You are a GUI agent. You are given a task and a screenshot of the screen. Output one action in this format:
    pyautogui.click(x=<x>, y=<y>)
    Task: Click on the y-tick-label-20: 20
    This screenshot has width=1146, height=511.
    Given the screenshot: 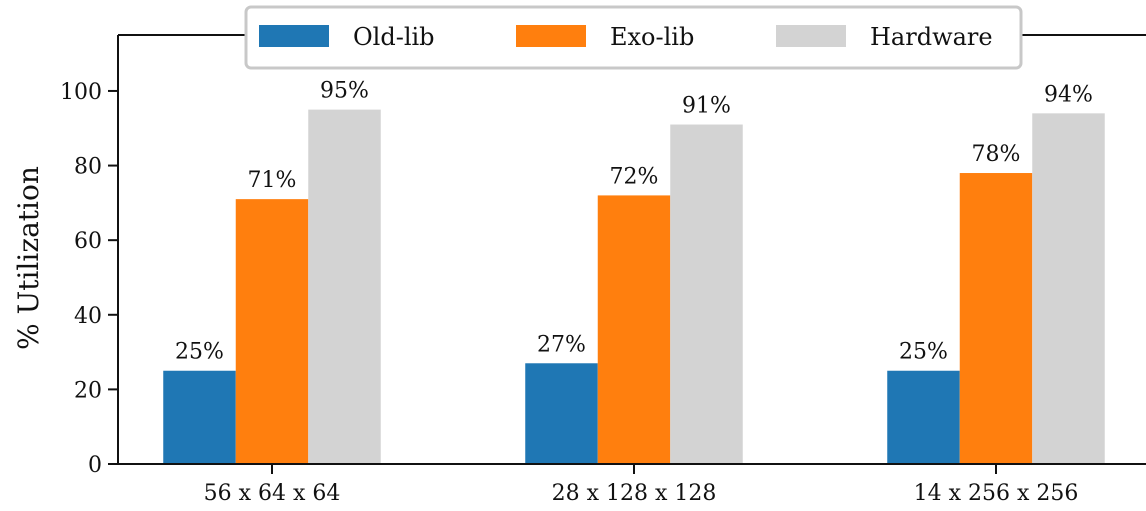 What is the action you would take?
    pyautogui.click(x=88, y=390)
    